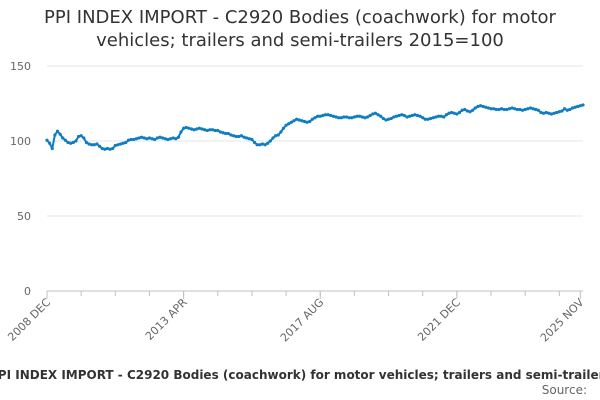 The image size is (600, 400). I want to click on x-tick-label: 2013 APR, so click(166, 319).